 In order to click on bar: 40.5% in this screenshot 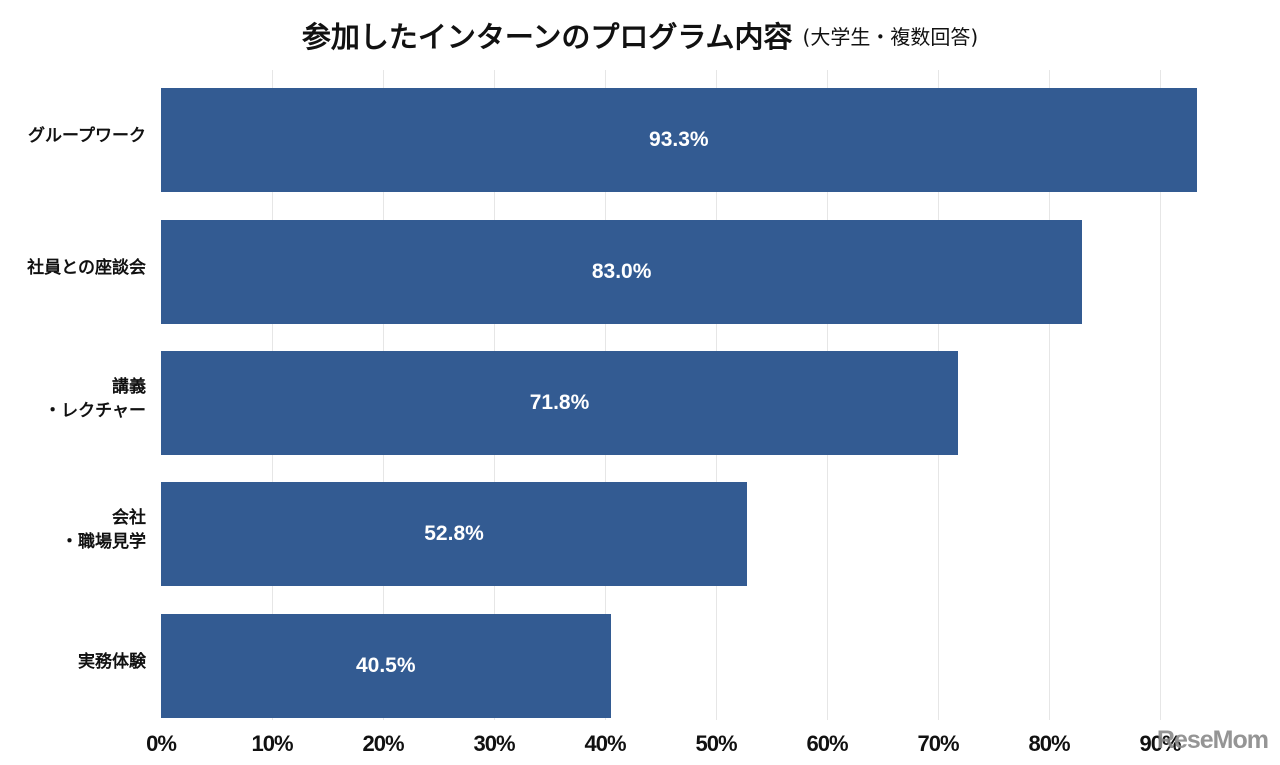, I will do `click(386, 666)`.